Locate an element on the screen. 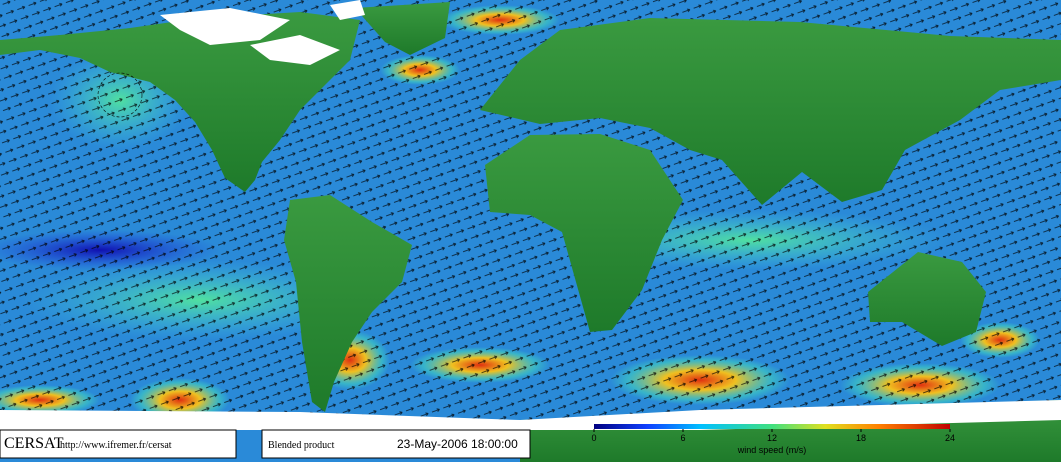 This screenshot has width=1061, height=462. colorbar-tick-label: 18 is located at coordinates (861, 438).